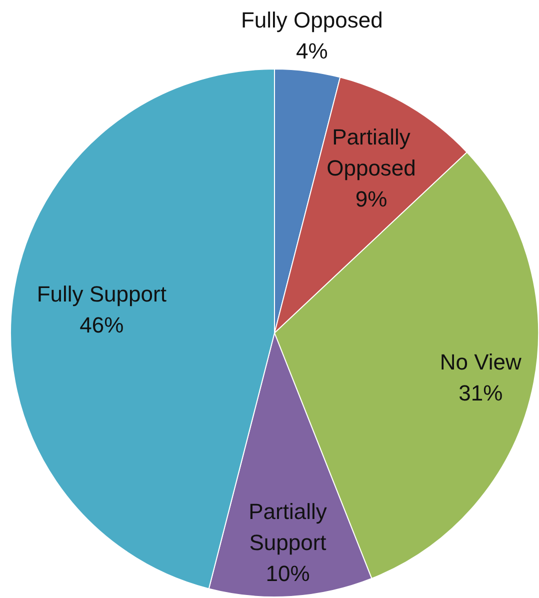  What do you see at coordinates (311, 20) in the screenshot?
I see `slice-label: Fully Opposed` at bounding box center [311, 20].